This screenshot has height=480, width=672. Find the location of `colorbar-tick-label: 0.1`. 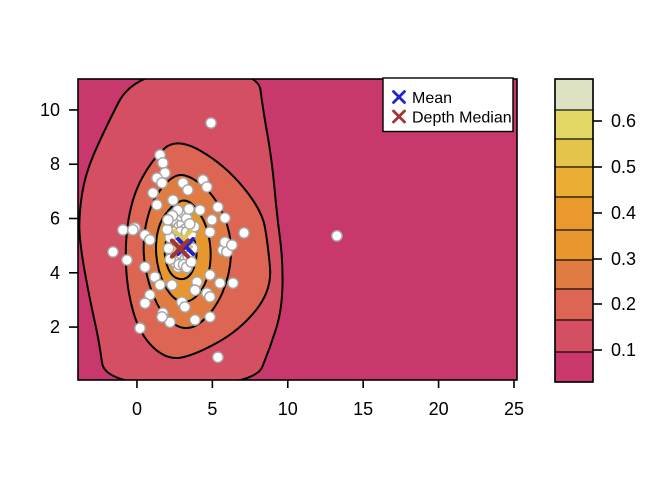

colorbar-tick-label: 0.1 is located at coordinates (623, 350).